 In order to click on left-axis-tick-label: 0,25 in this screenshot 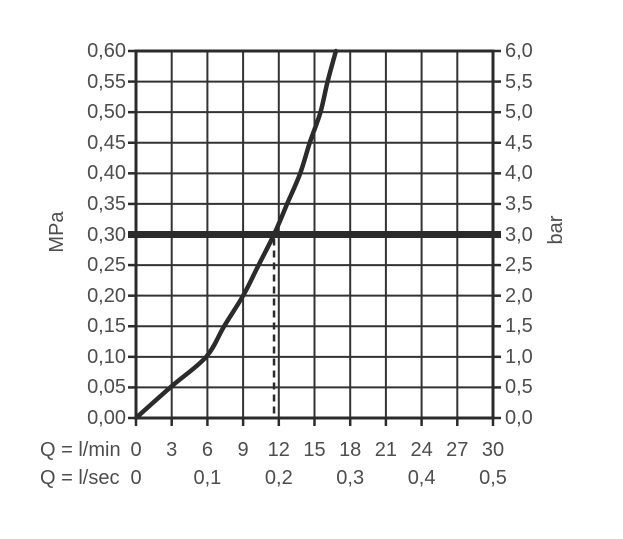, I will do `click(106, 265)`.